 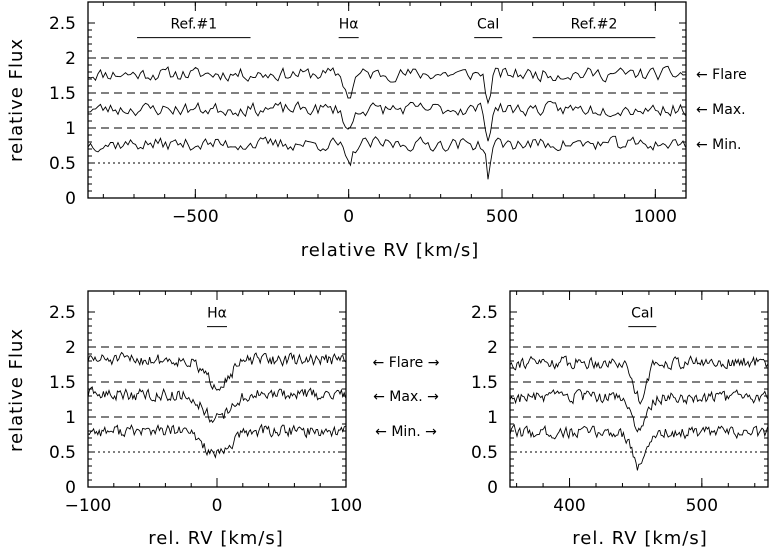 I want to click on xtick-label: 1000, so click(x=655, y=217).